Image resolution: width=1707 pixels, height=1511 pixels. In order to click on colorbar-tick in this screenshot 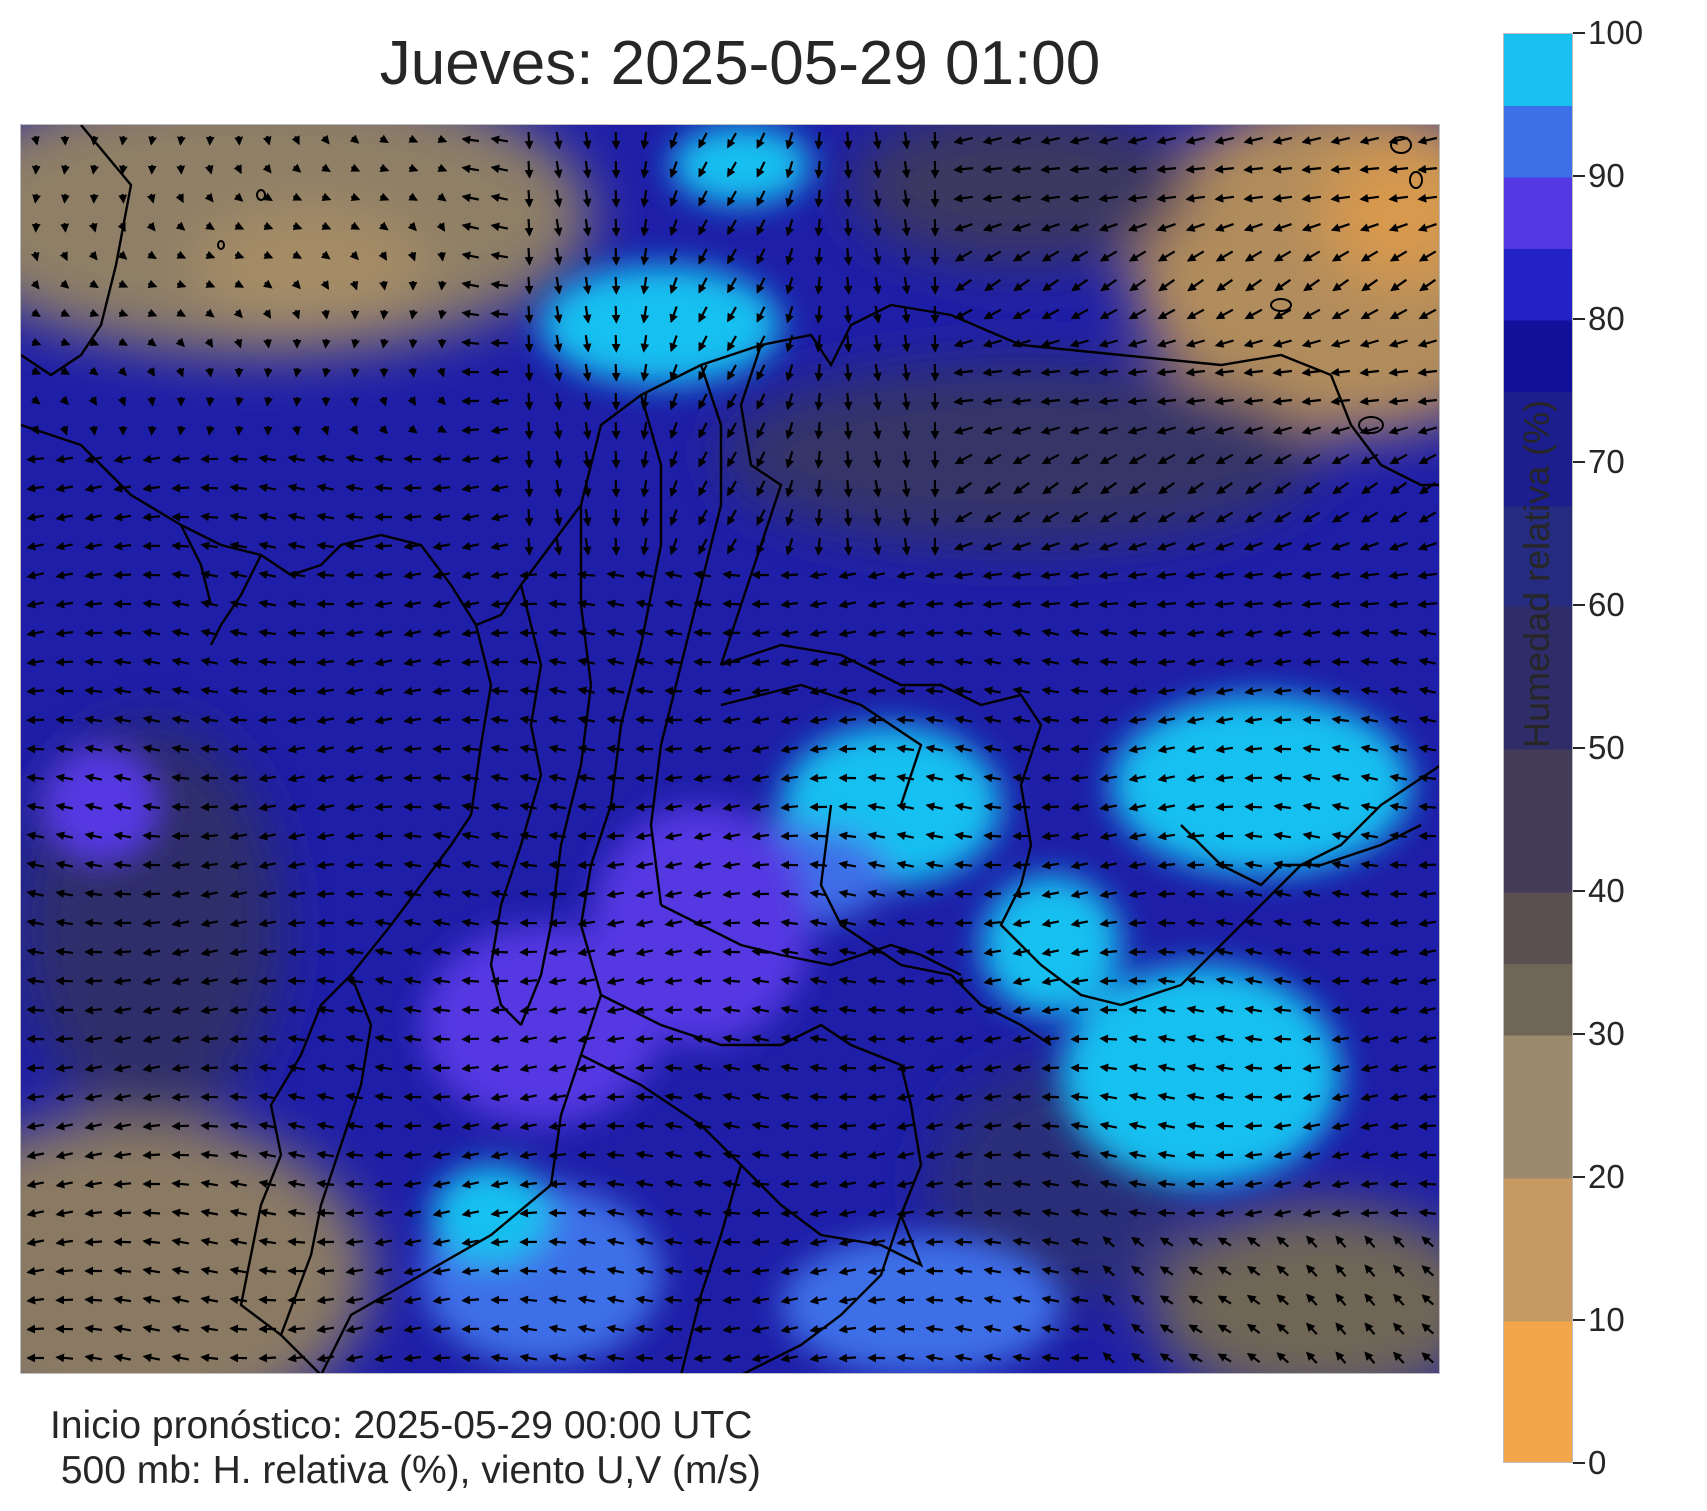, I will do `click(1579, 319)`.